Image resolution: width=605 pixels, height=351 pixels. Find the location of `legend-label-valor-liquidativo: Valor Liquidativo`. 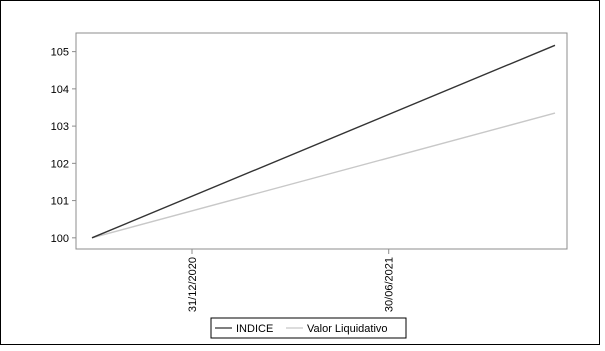

legend-label-valor-liquidativo: Valor Liquidativo is located at coordinates (347, 329).